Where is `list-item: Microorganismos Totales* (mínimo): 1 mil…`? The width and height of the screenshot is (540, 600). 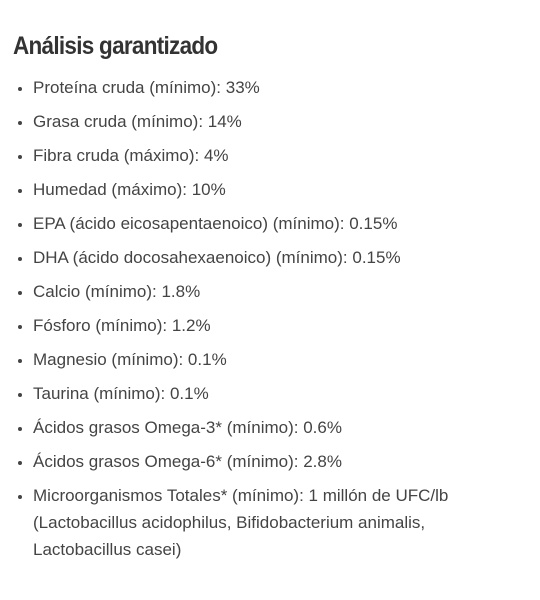
list-item: Microorganismos Totales* (mínimo): 1 mil… is located at coordinates (273, 522).